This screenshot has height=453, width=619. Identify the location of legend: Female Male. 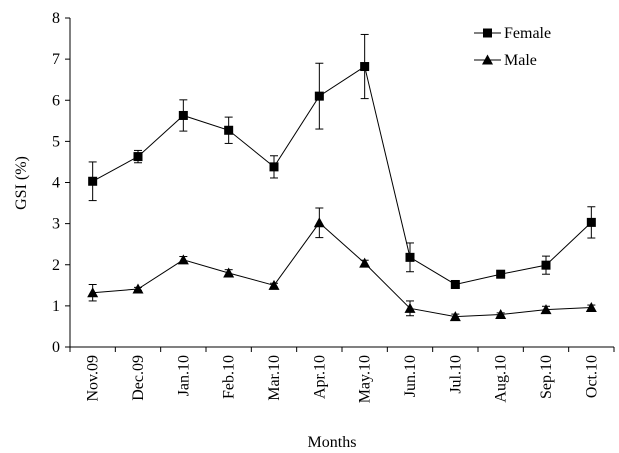
(512, 47).